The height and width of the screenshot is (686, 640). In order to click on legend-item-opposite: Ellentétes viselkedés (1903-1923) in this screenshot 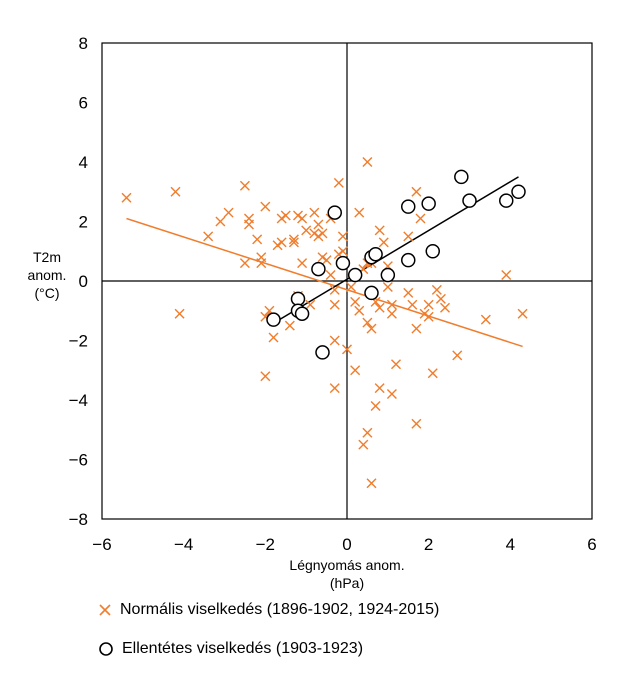, I will do `click(230, 649)`.